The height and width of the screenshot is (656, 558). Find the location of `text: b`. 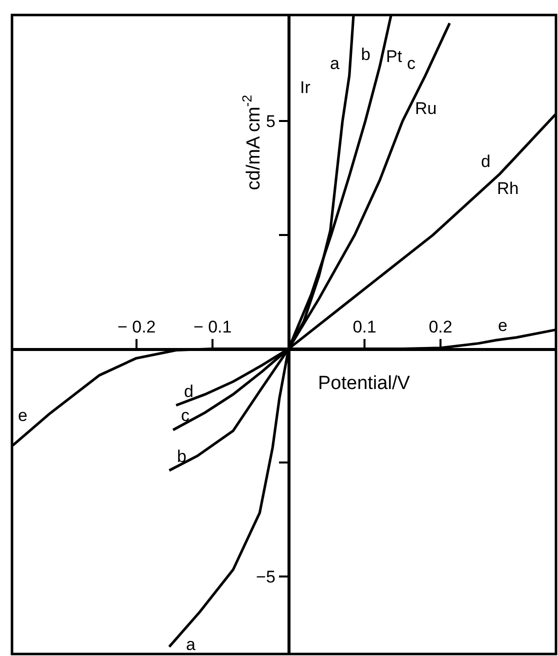

text: b is located at coordinates (365, 54).